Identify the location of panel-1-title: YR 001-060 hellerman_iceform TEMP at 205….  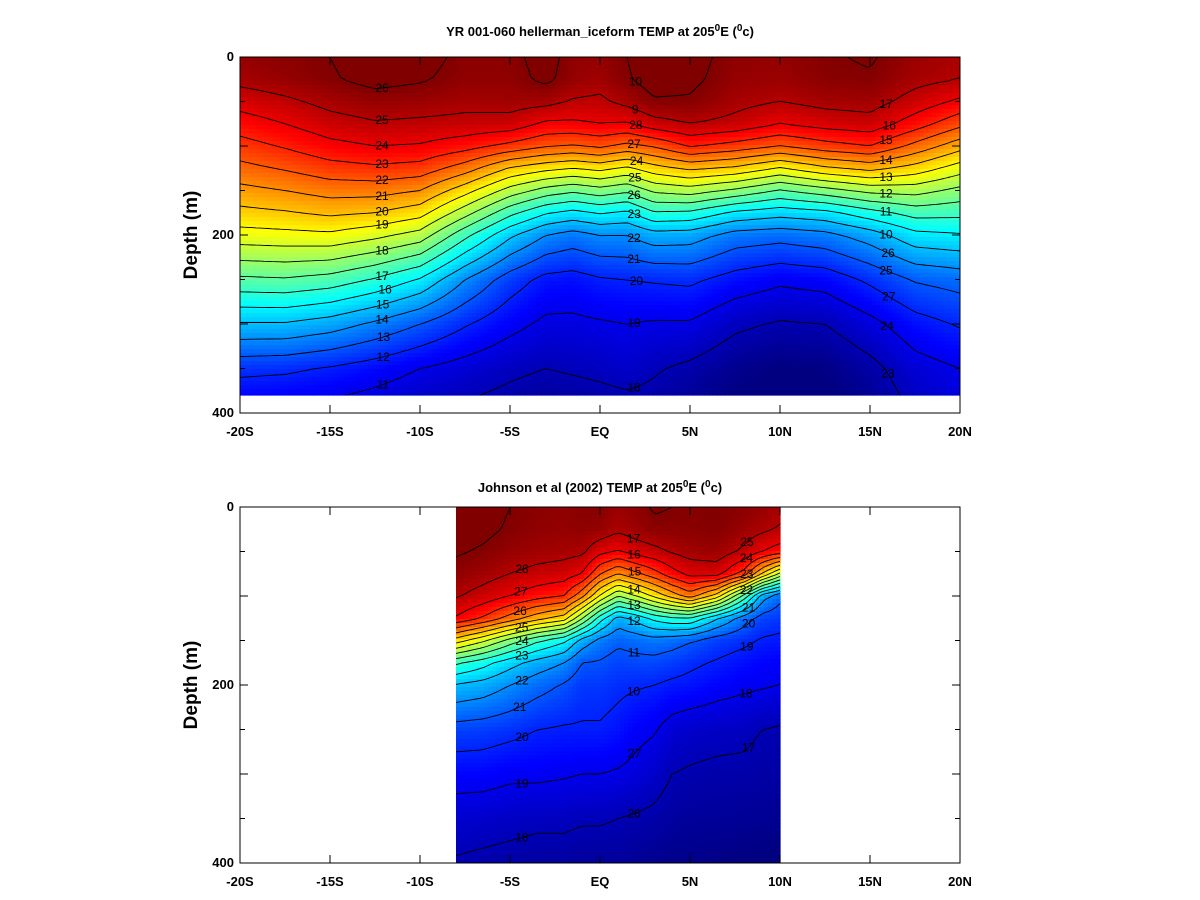
(600, 31).